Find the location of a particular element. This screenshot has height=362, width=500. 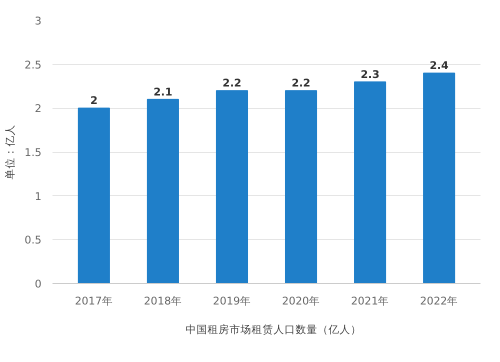

y-axis-title: 单位：亿人 is located at coordinates (10, 152).